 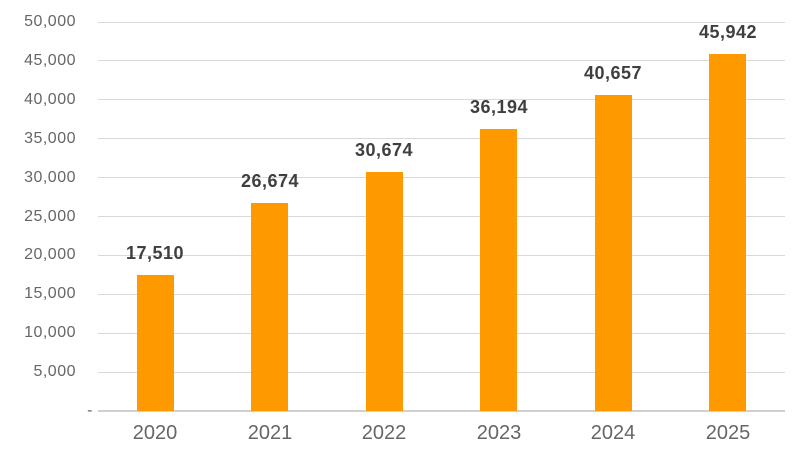 What do you see at coordinates (50, 177) in the screenshot?
I see `y-axis-tick-label: 30,000` at bounding box center [50, 177].